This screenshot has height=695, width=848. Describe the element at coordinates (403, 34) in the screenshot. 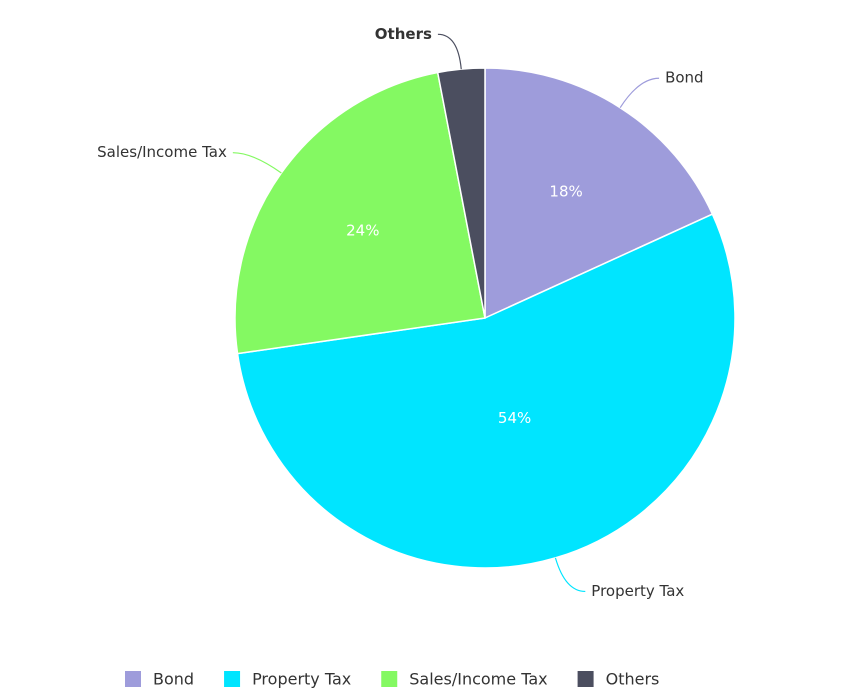

I see `slice-label: Others` at that location.